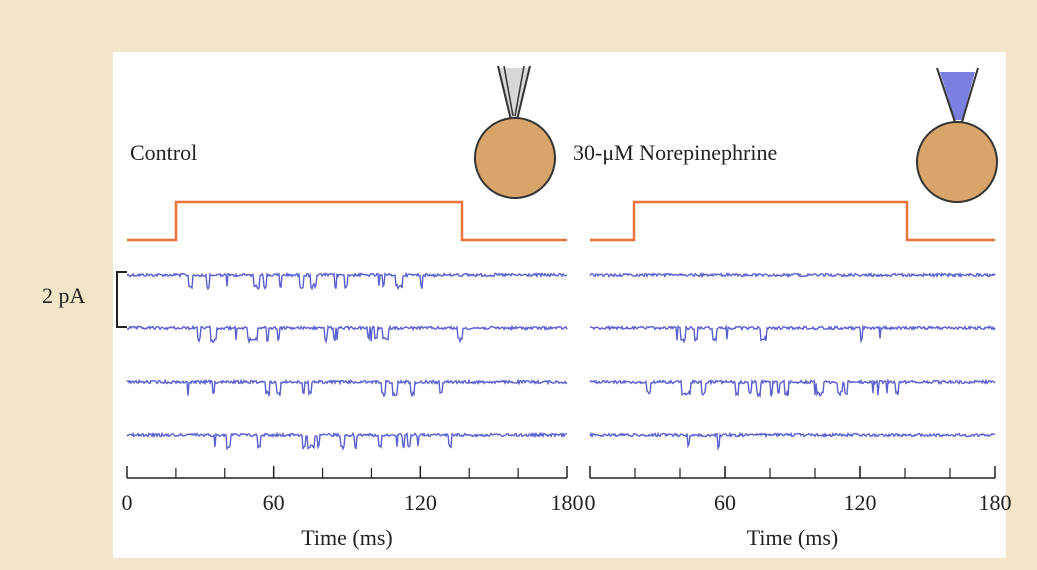  What do you see at coordinates (64, 295) in the screenshot?
I see `scale-bar-label: 2 pA` at bounding box center [64, 295].